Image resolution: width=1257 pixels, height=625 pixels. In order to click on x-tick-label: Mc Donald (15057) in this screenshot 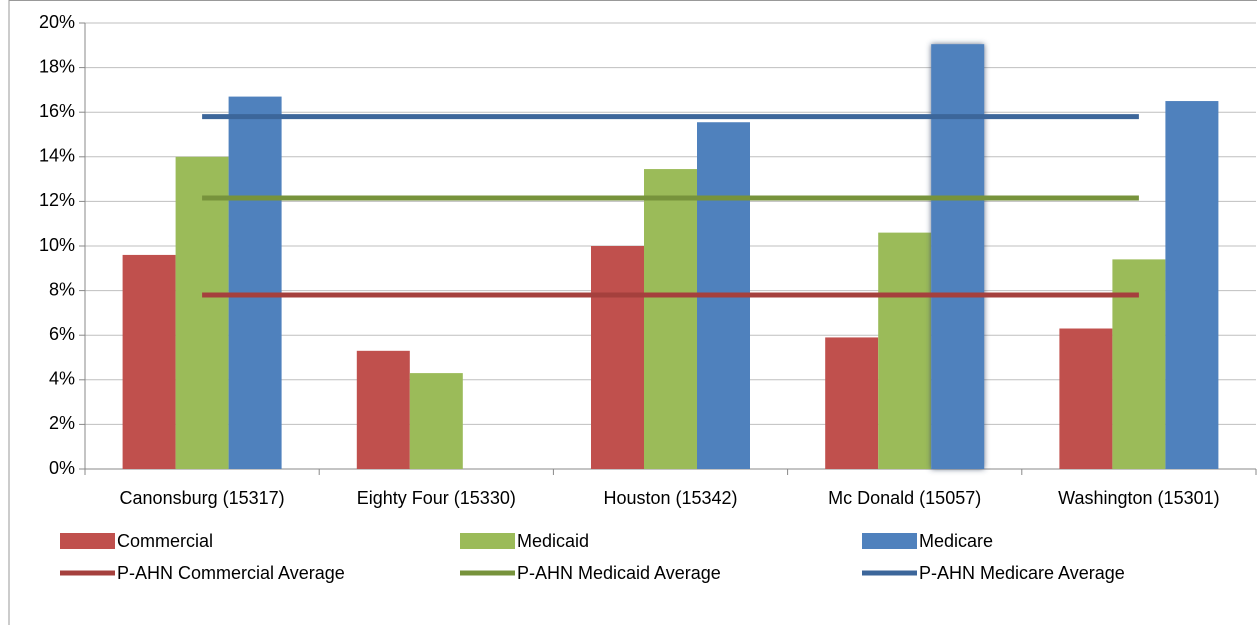, I will do `click(904, 498)`.